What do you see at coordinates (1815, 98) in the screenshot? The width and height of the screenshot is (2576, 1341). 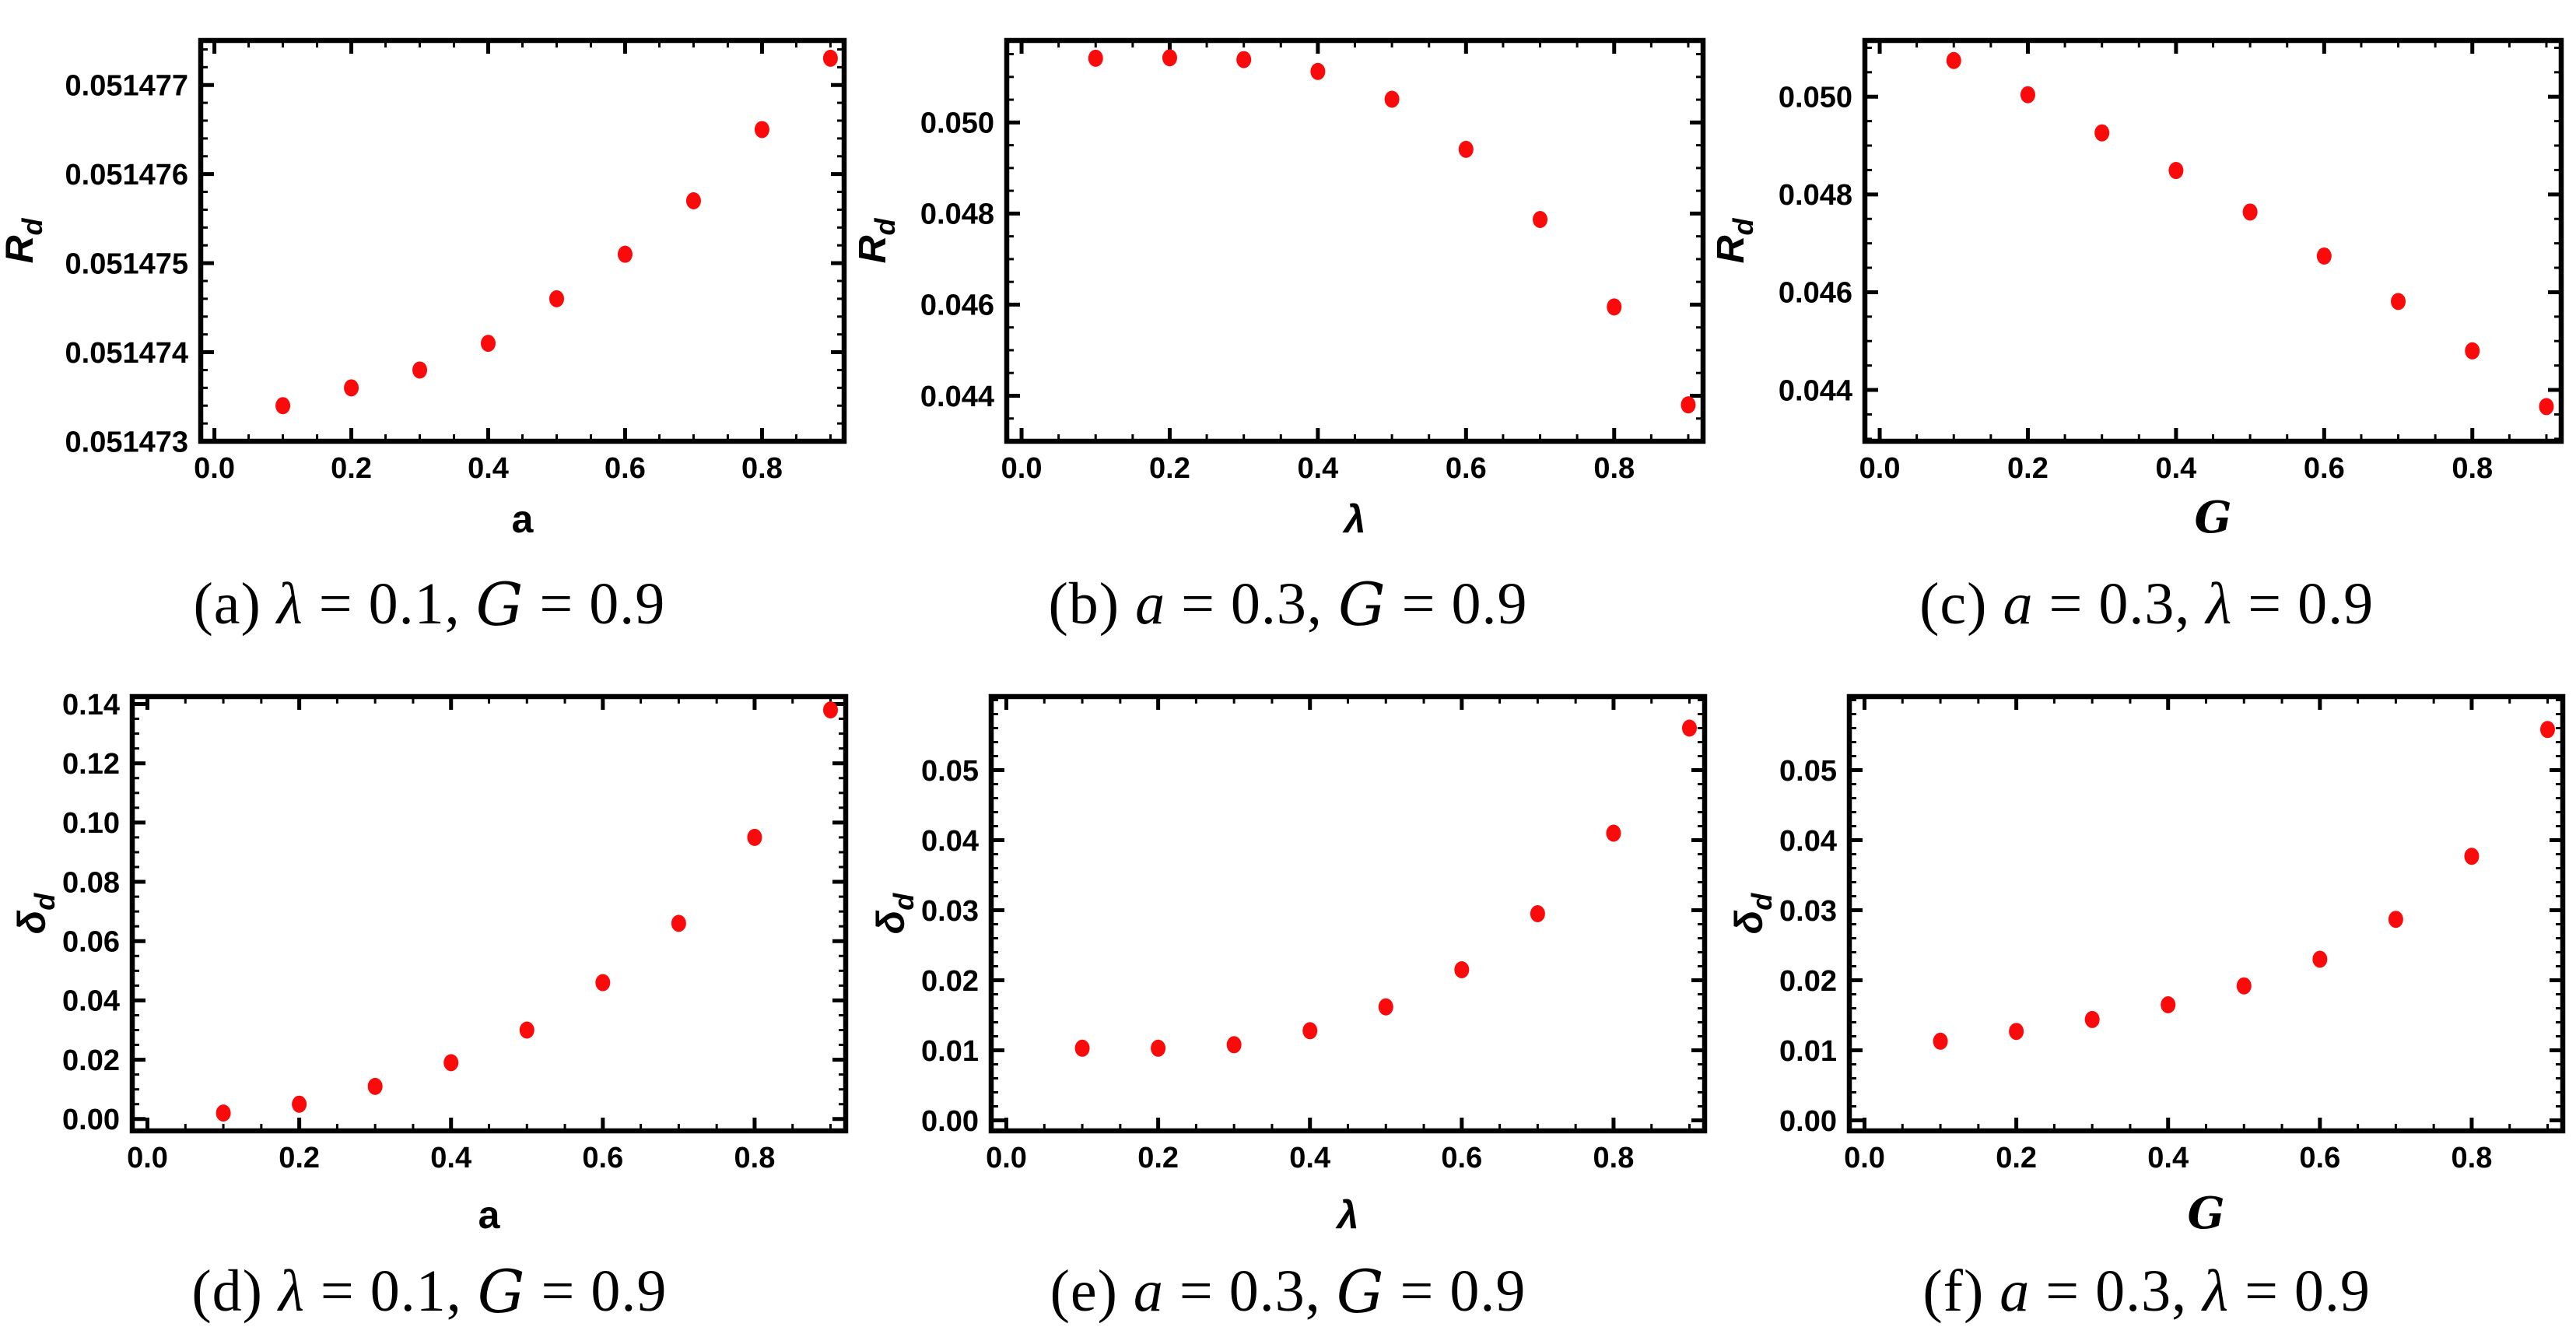 I see `y-tick-label: 0.050` at bounding box center [1815, 98].